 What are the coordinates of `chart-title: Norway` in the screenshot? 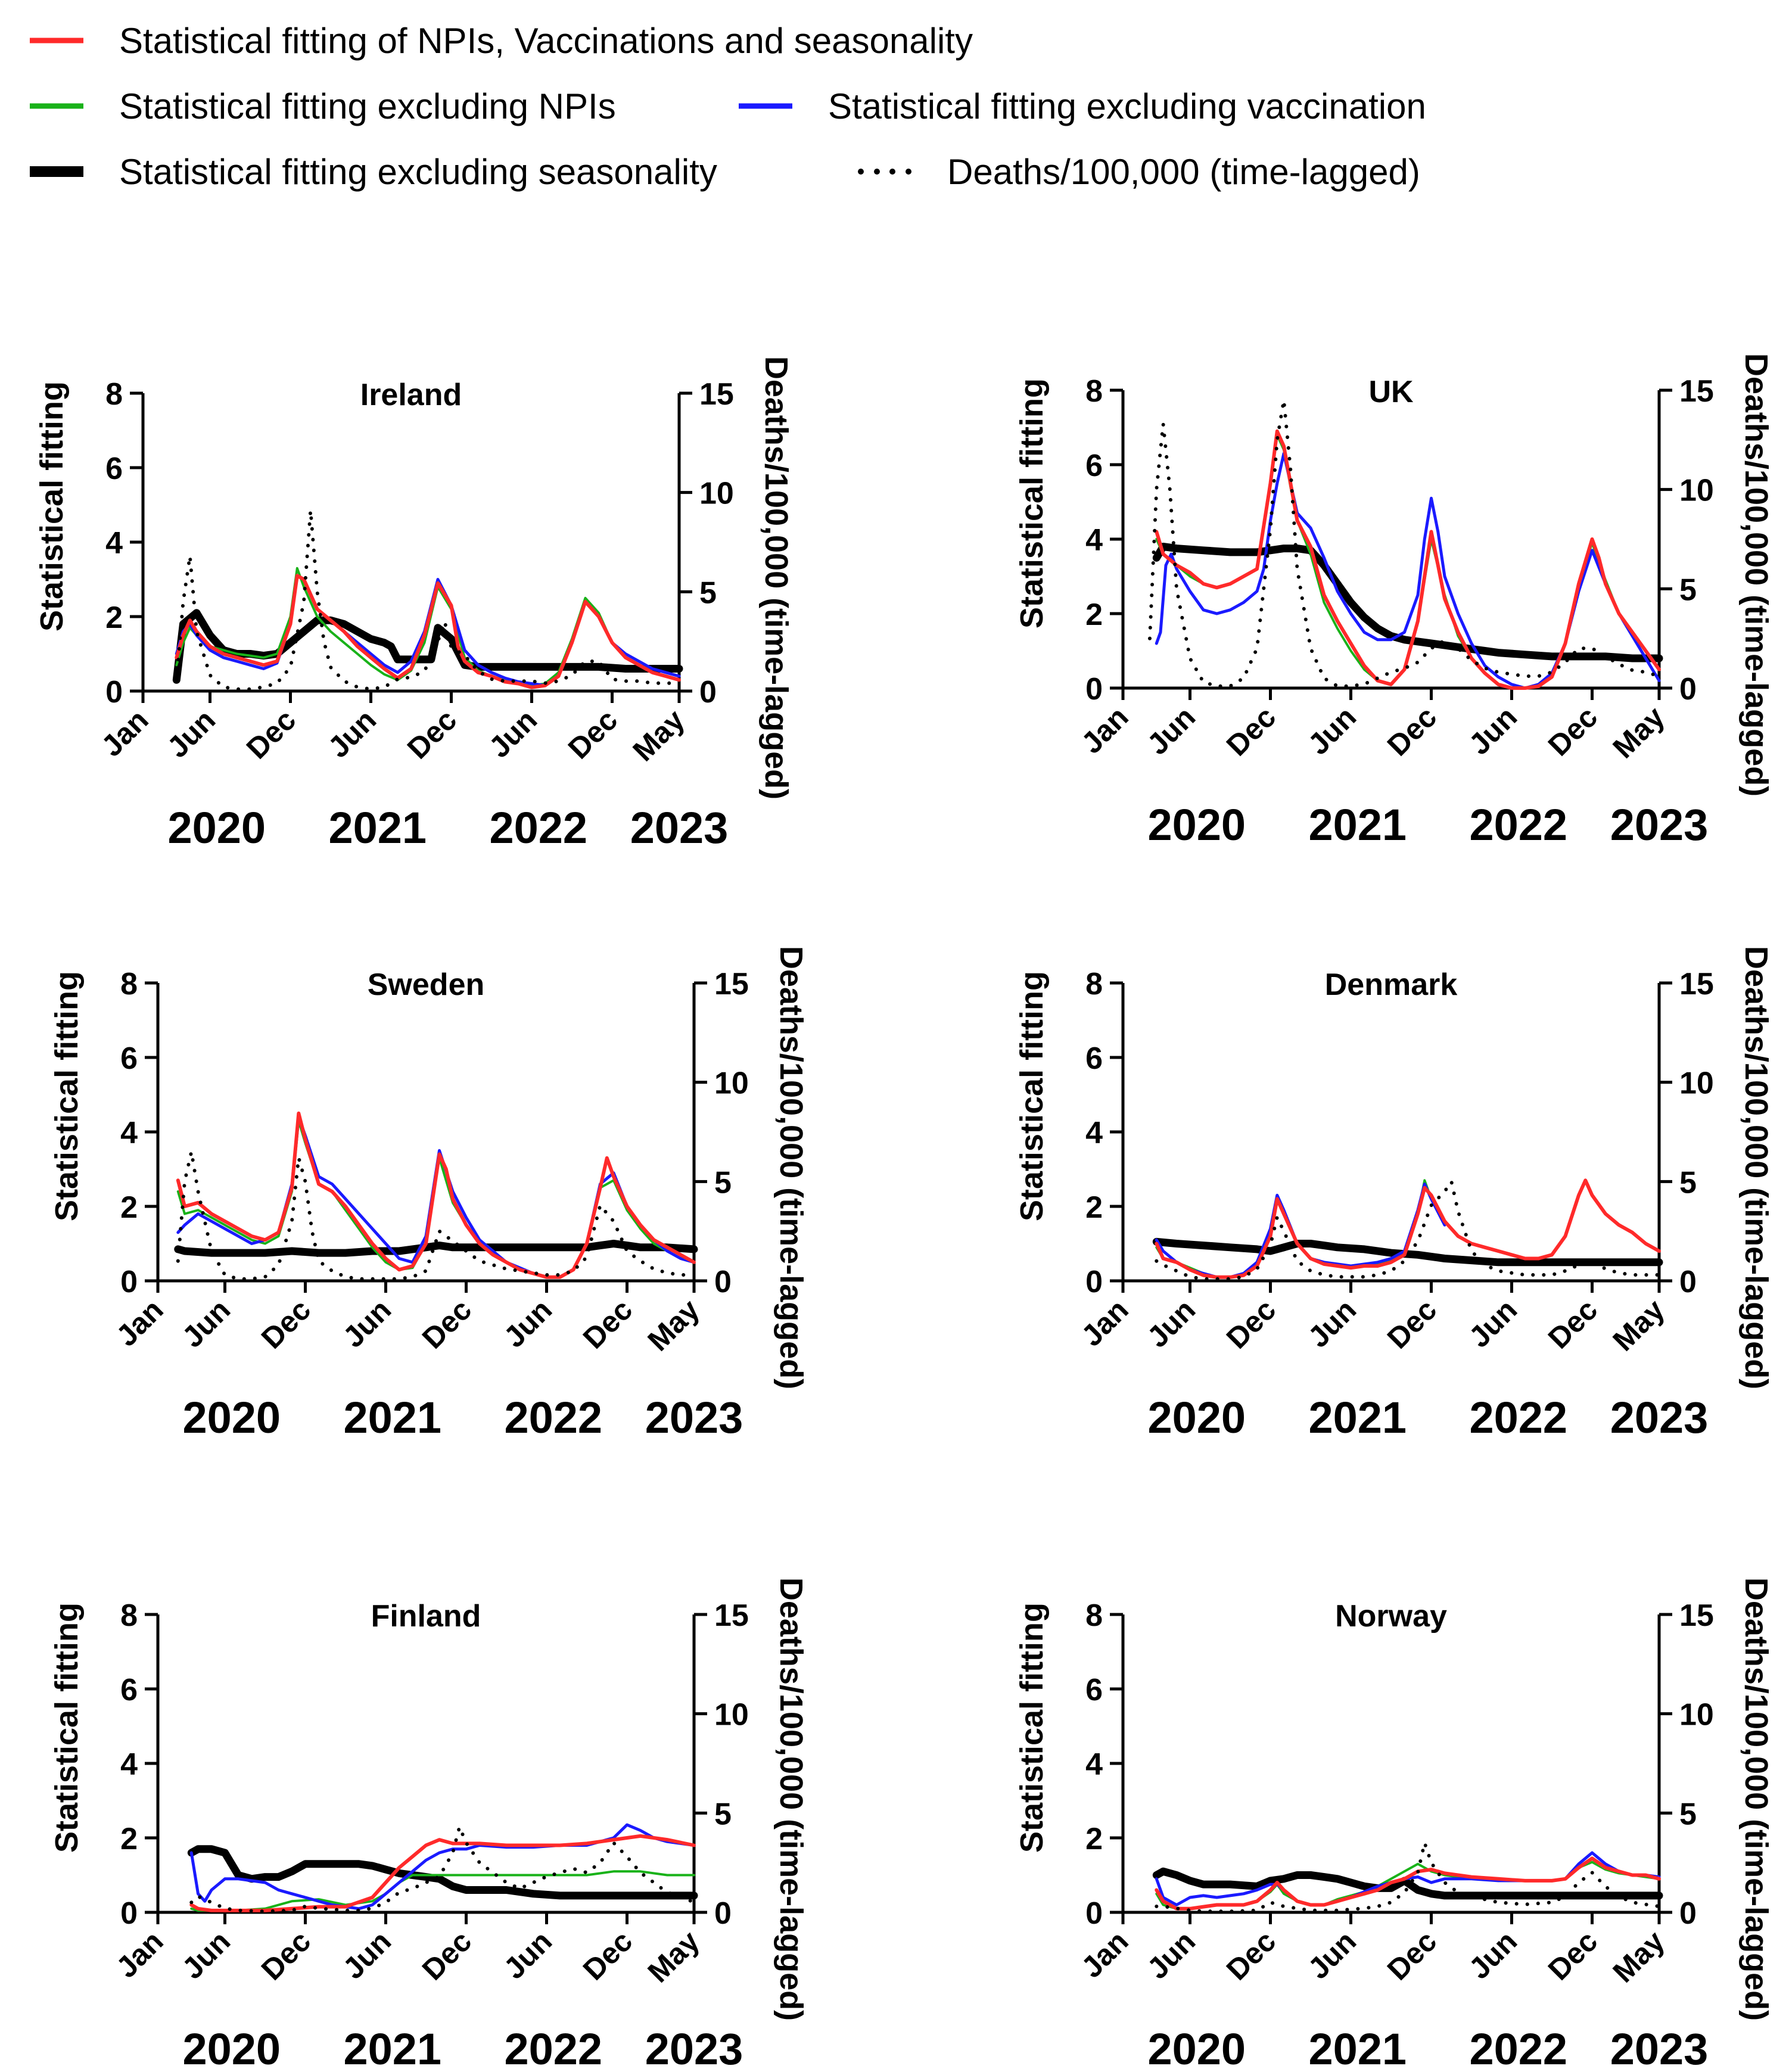 It's located at (1391, 1616).